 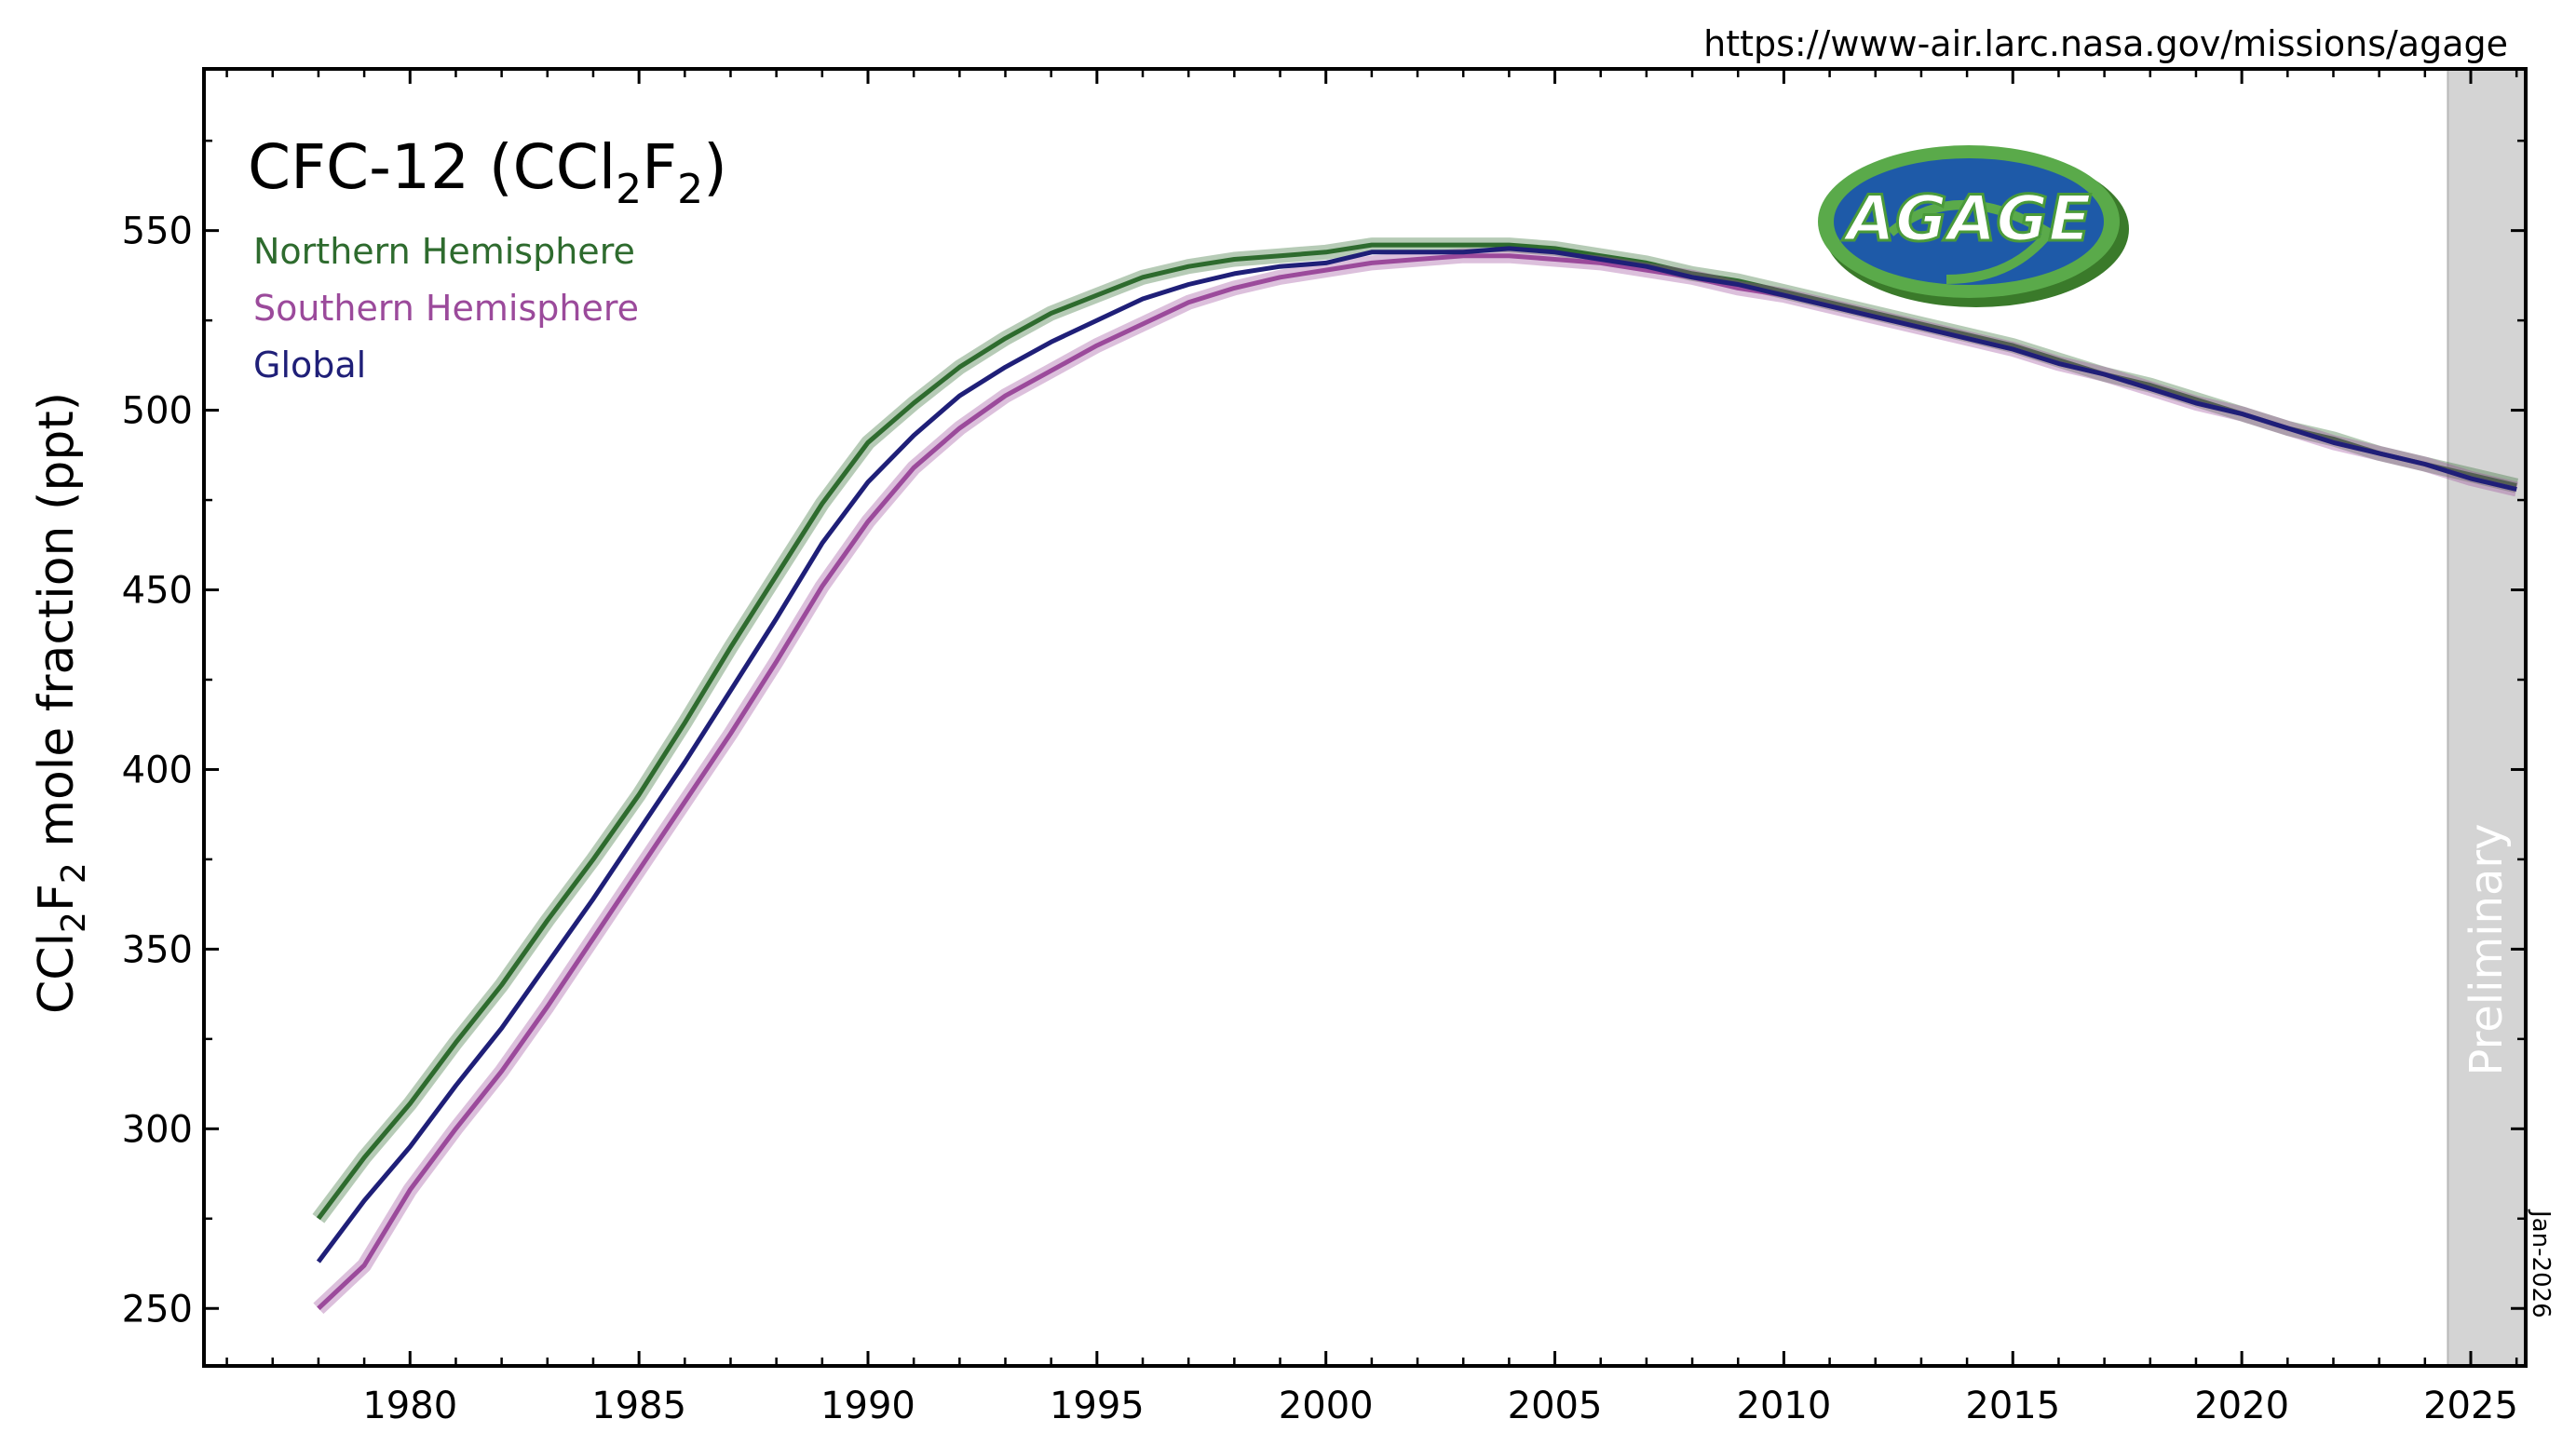 I want to click on logo-text: AGAGE, so click(x=1966, y=219).